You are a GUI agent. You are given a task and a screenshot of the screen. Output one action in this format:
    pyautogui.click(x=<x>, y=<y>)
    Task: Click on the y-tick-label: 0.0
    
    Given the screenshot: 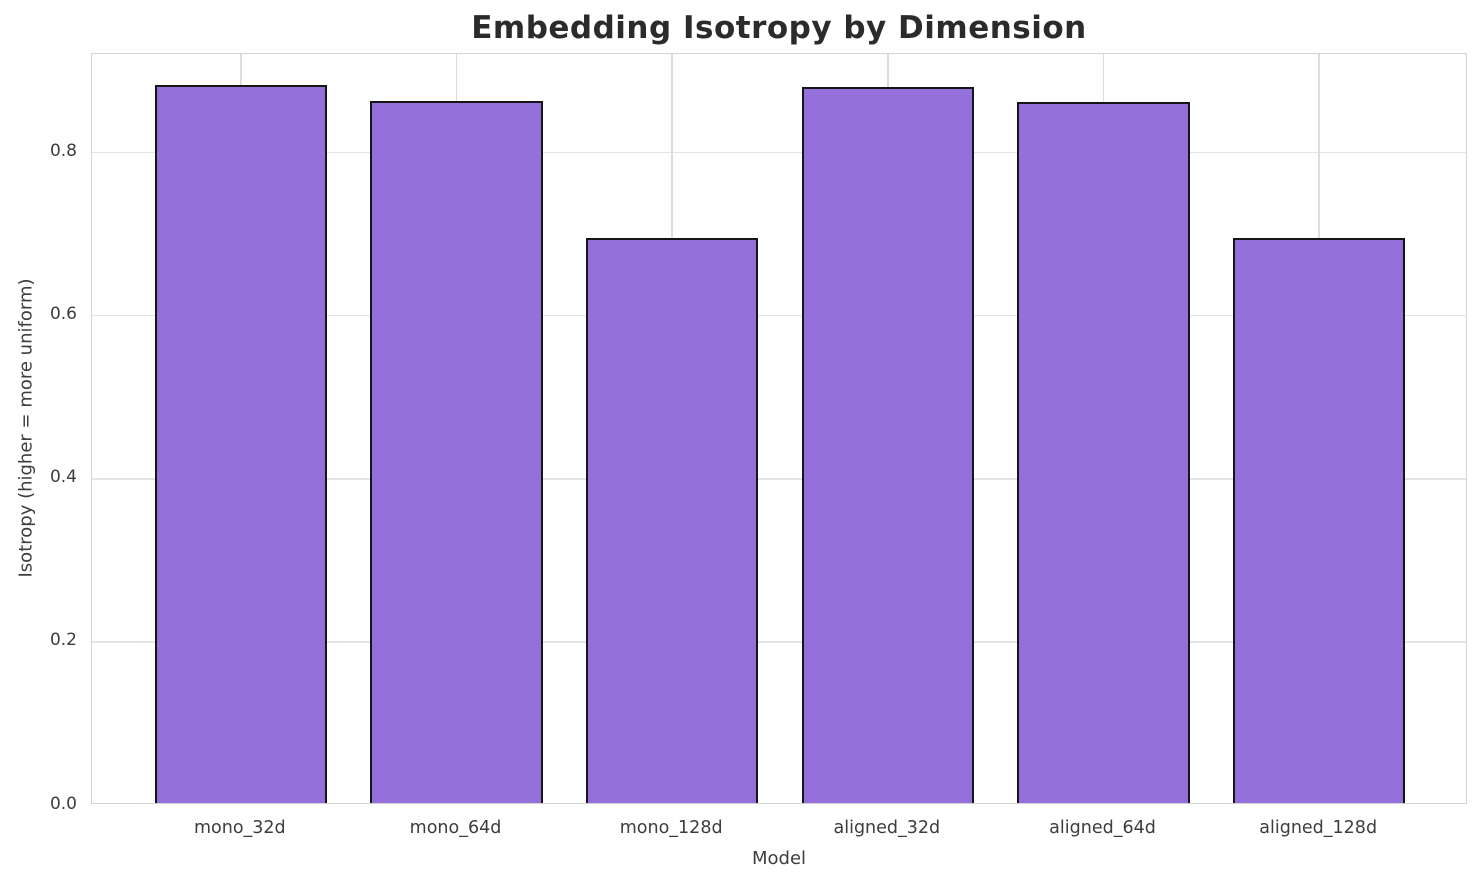 What is the action you would take?
    pyautogui.click(x=63, y=803)
    